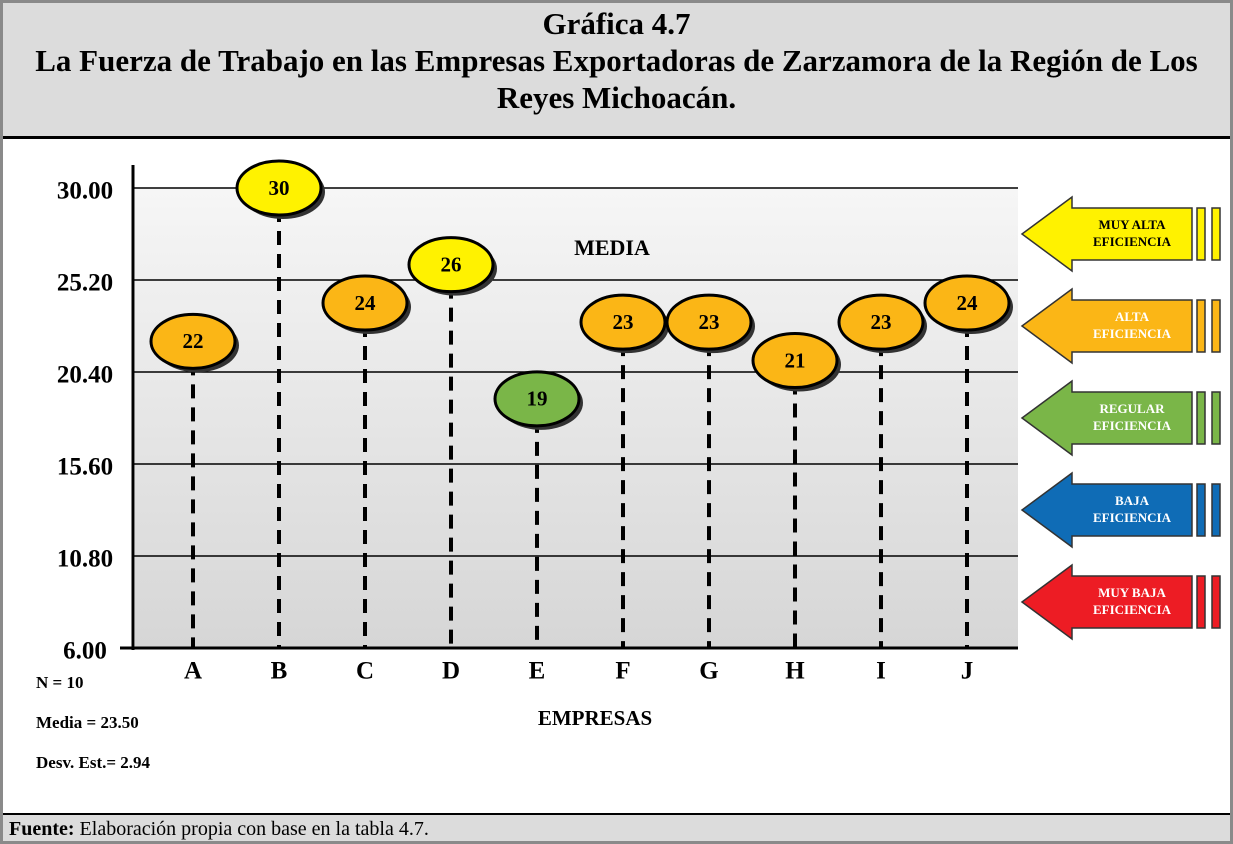 This screenshot has width=1233, height=844. Describe the element at coordinates (708, 671) in the screenshot. I see `x-tick-label: G` at that location.